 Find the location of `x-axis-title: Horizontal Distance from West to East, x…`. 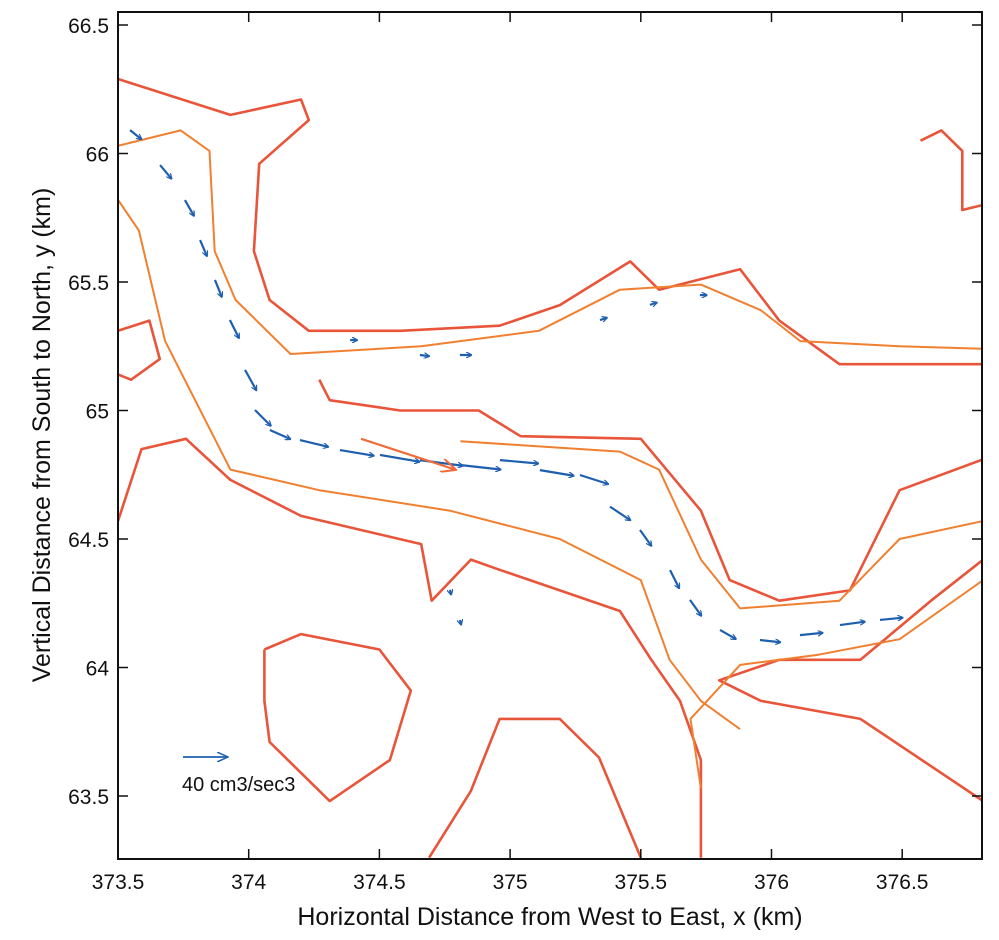

x-axis-title: Horizontal Distance from West to East, x… is located at coordinates (549, 917).